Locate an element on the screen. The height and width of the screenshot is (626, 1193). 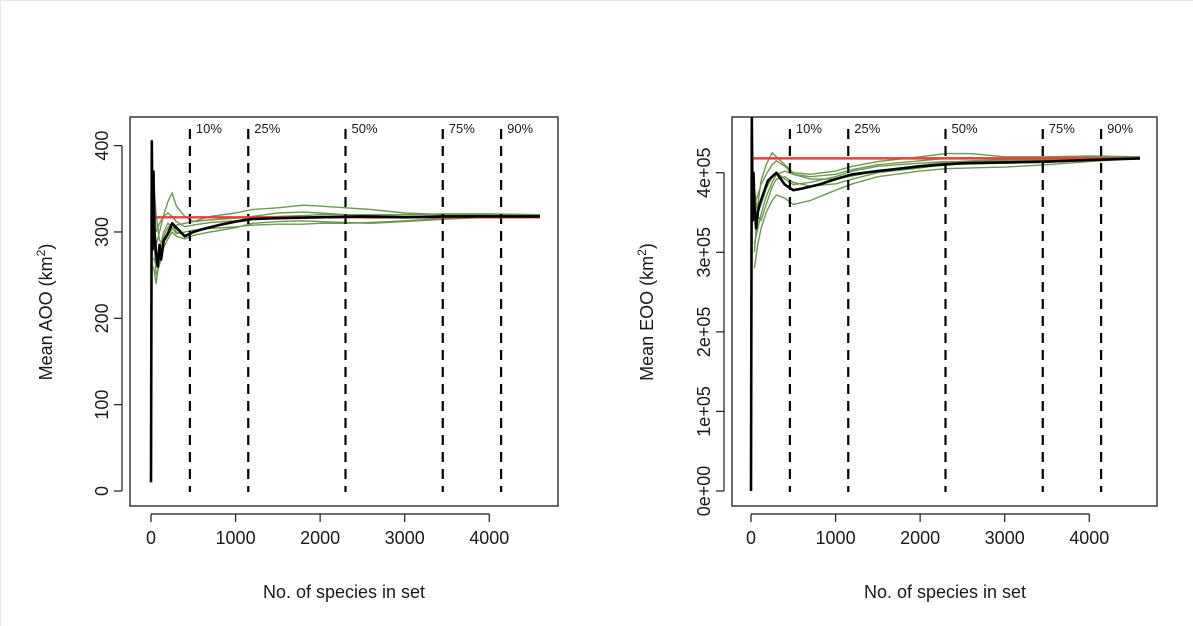
eoo-x-tick-label: 2000 is located at coordinates (920, 538).